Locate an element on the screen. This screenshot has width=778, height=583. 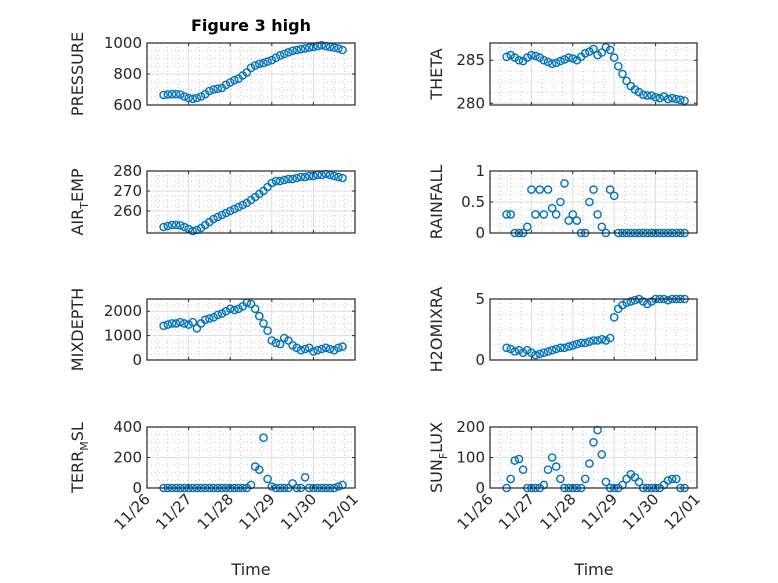
y-tick-label: 2000 is located at coordinates (123, 311).